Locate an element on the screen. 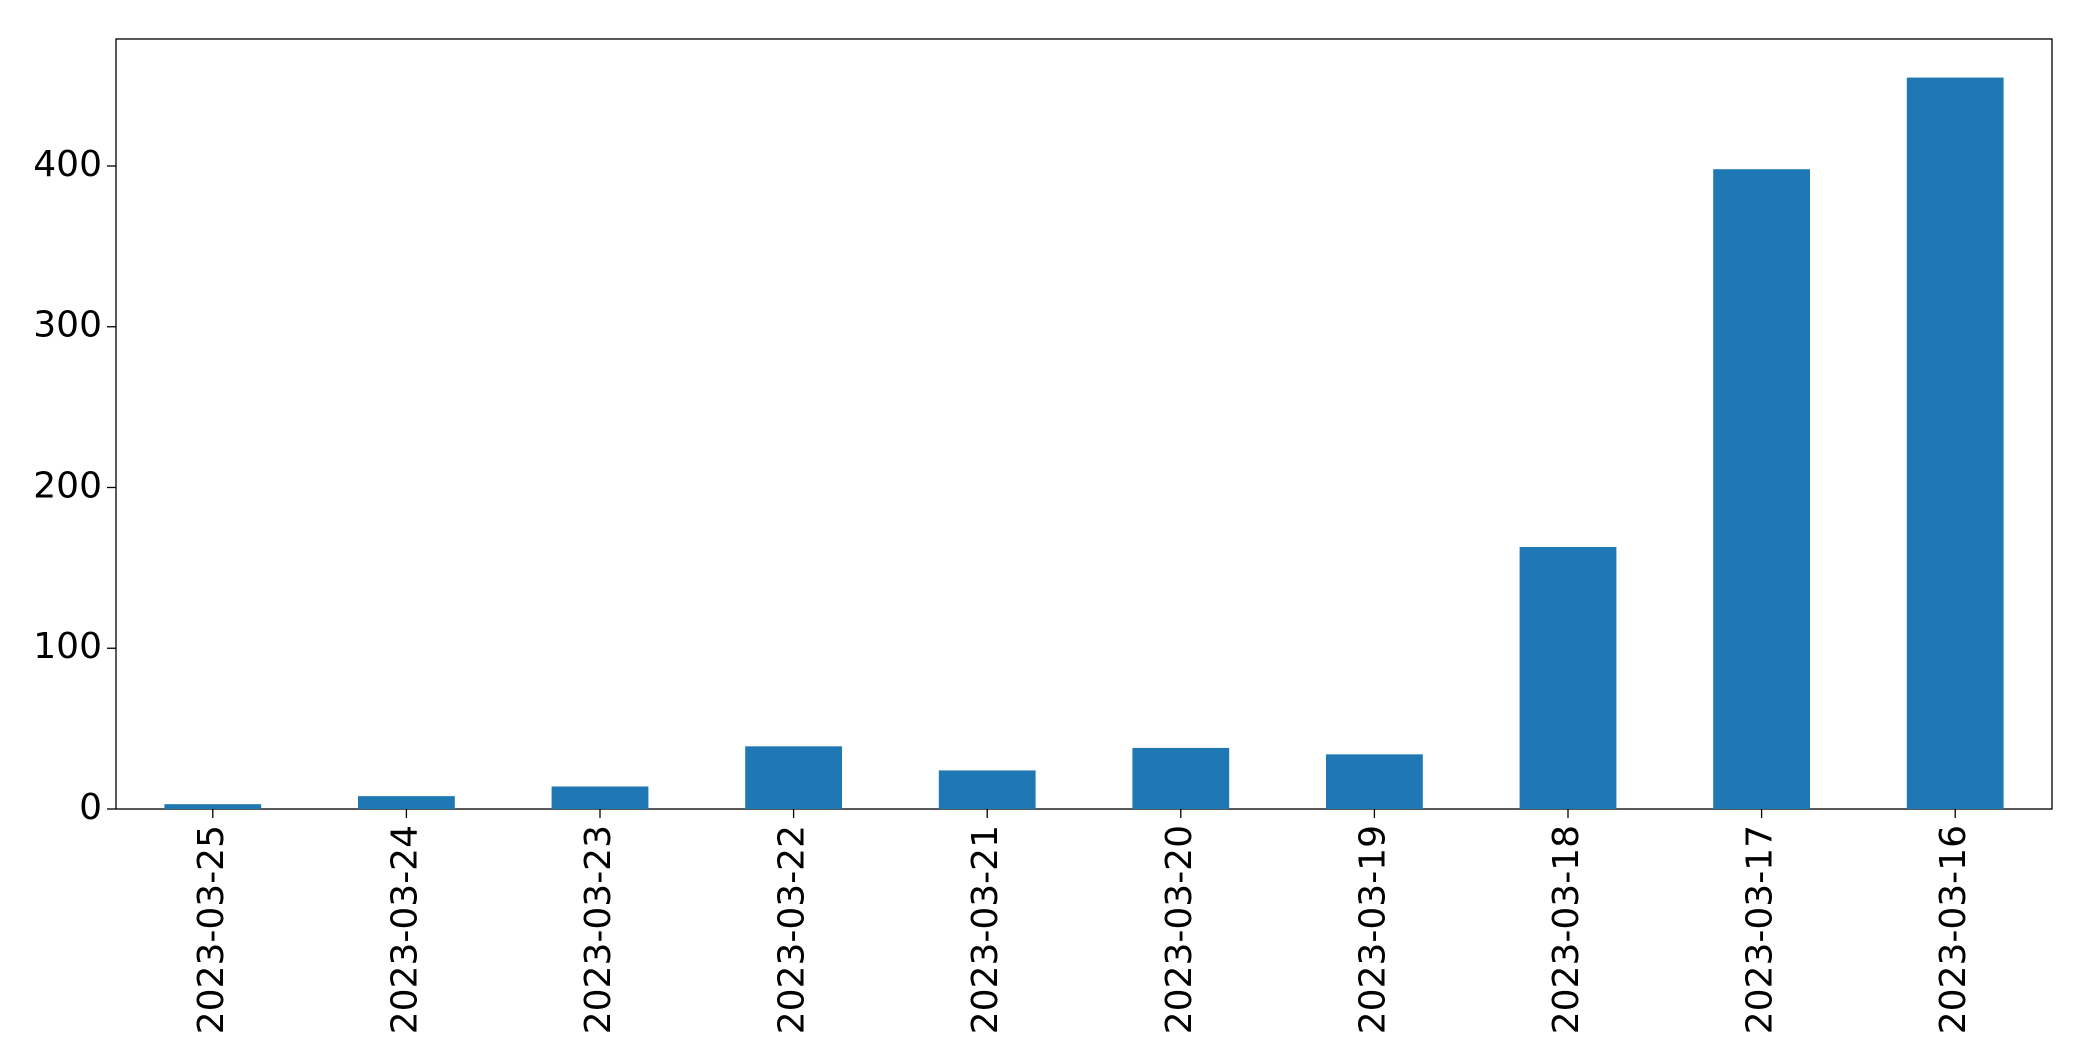  y-tick-label: 0 is located at coordinates (90, 807).